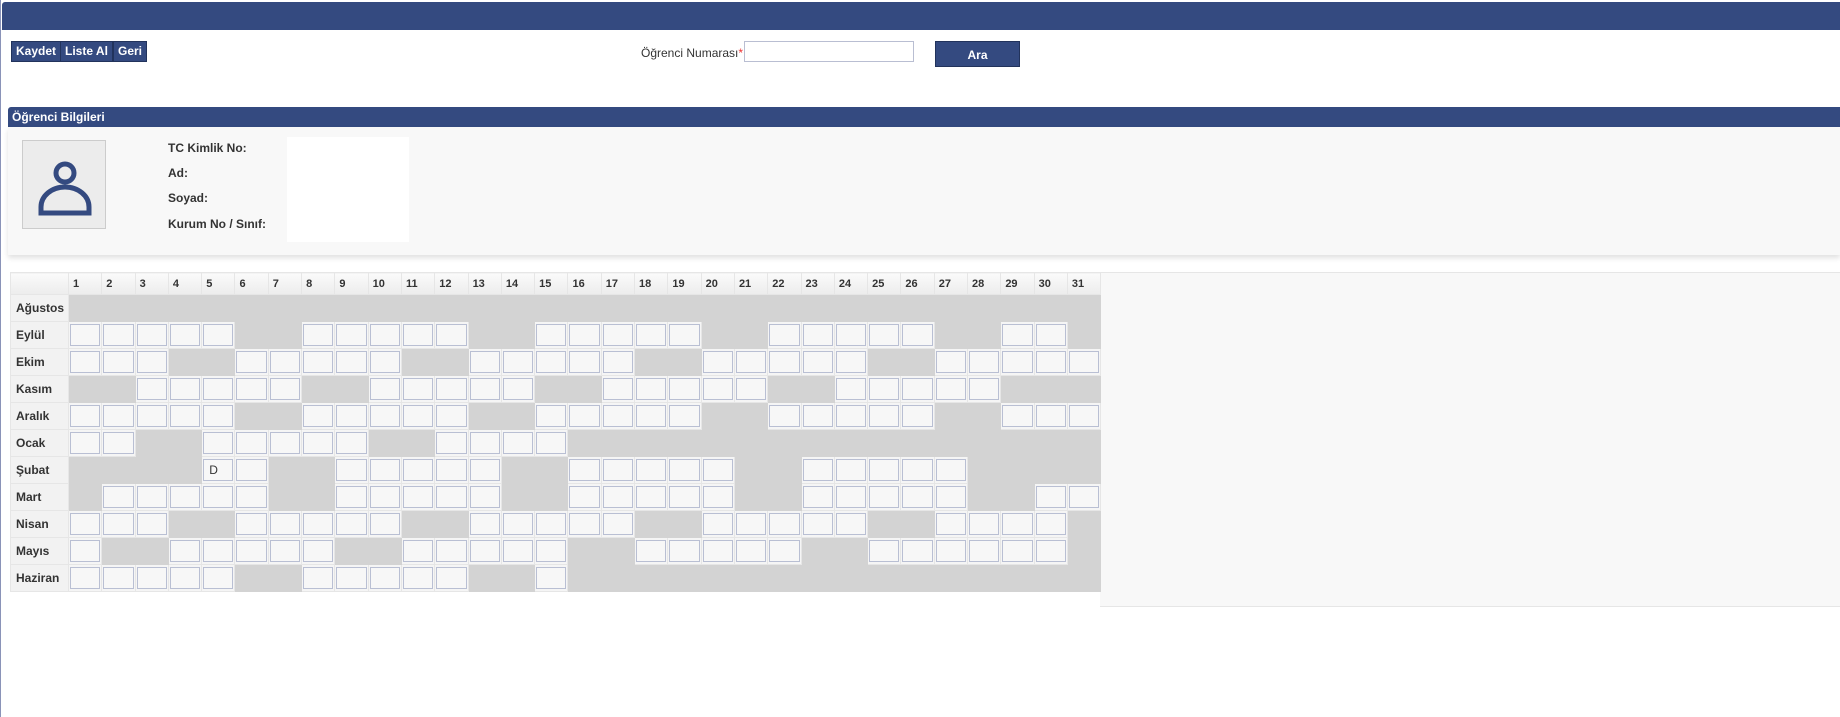 This screenshot has width=1840, height=717. What do you see at coordinates (86, 51) in the screenshot?
I see `list-button: Liste Al` at bounding box center [86, 51].